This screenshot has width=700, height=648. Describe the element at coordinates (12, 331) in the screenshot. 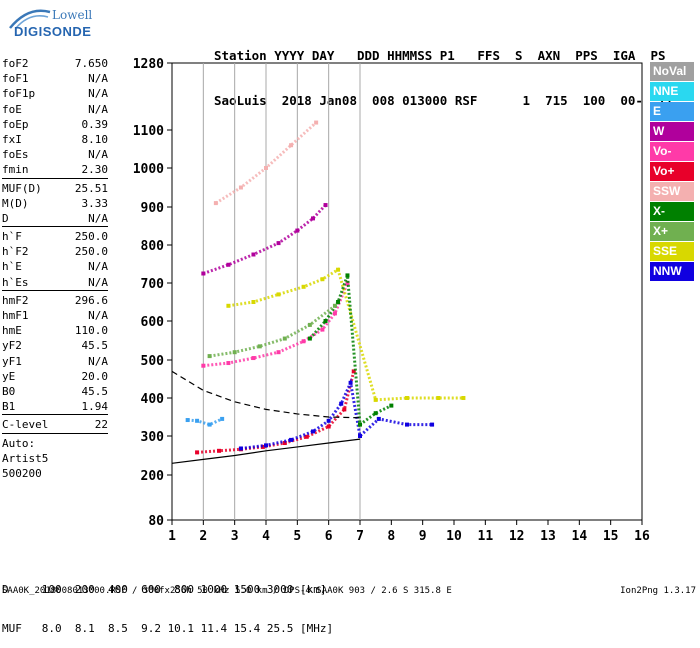

I see `param-label: hmE` at that location.